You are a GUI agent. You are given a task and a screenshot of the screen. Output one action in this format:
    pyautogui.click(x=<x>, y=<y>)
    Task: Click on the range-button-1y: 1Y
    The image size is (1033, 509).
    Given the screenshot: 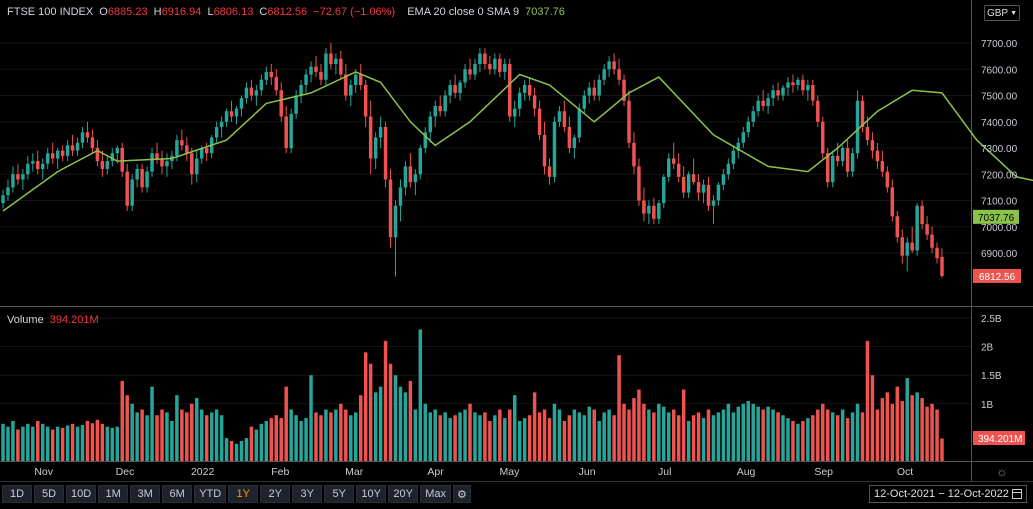 What is the action you would take?
    pyautogui.click(x=243, y=494)
    